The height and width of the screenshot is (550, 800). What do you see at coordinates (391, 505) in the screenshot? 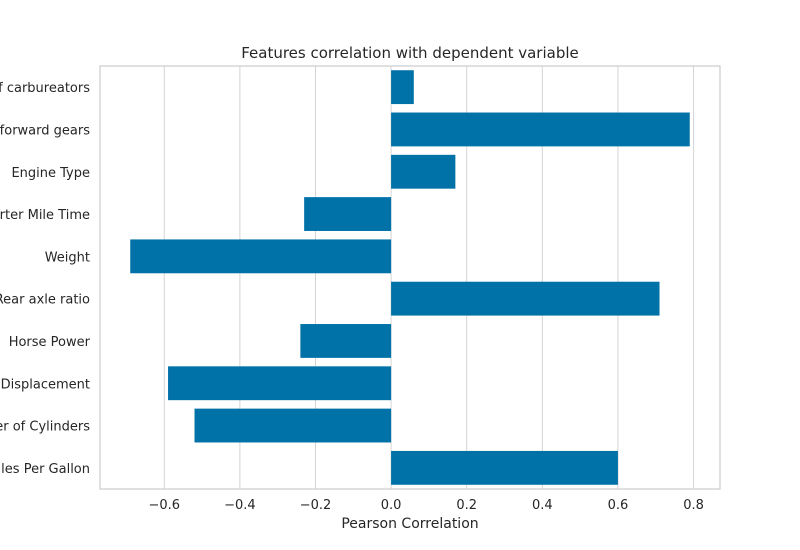
I see `x-tick-label: 0.0` at bounding box center [391, 505].